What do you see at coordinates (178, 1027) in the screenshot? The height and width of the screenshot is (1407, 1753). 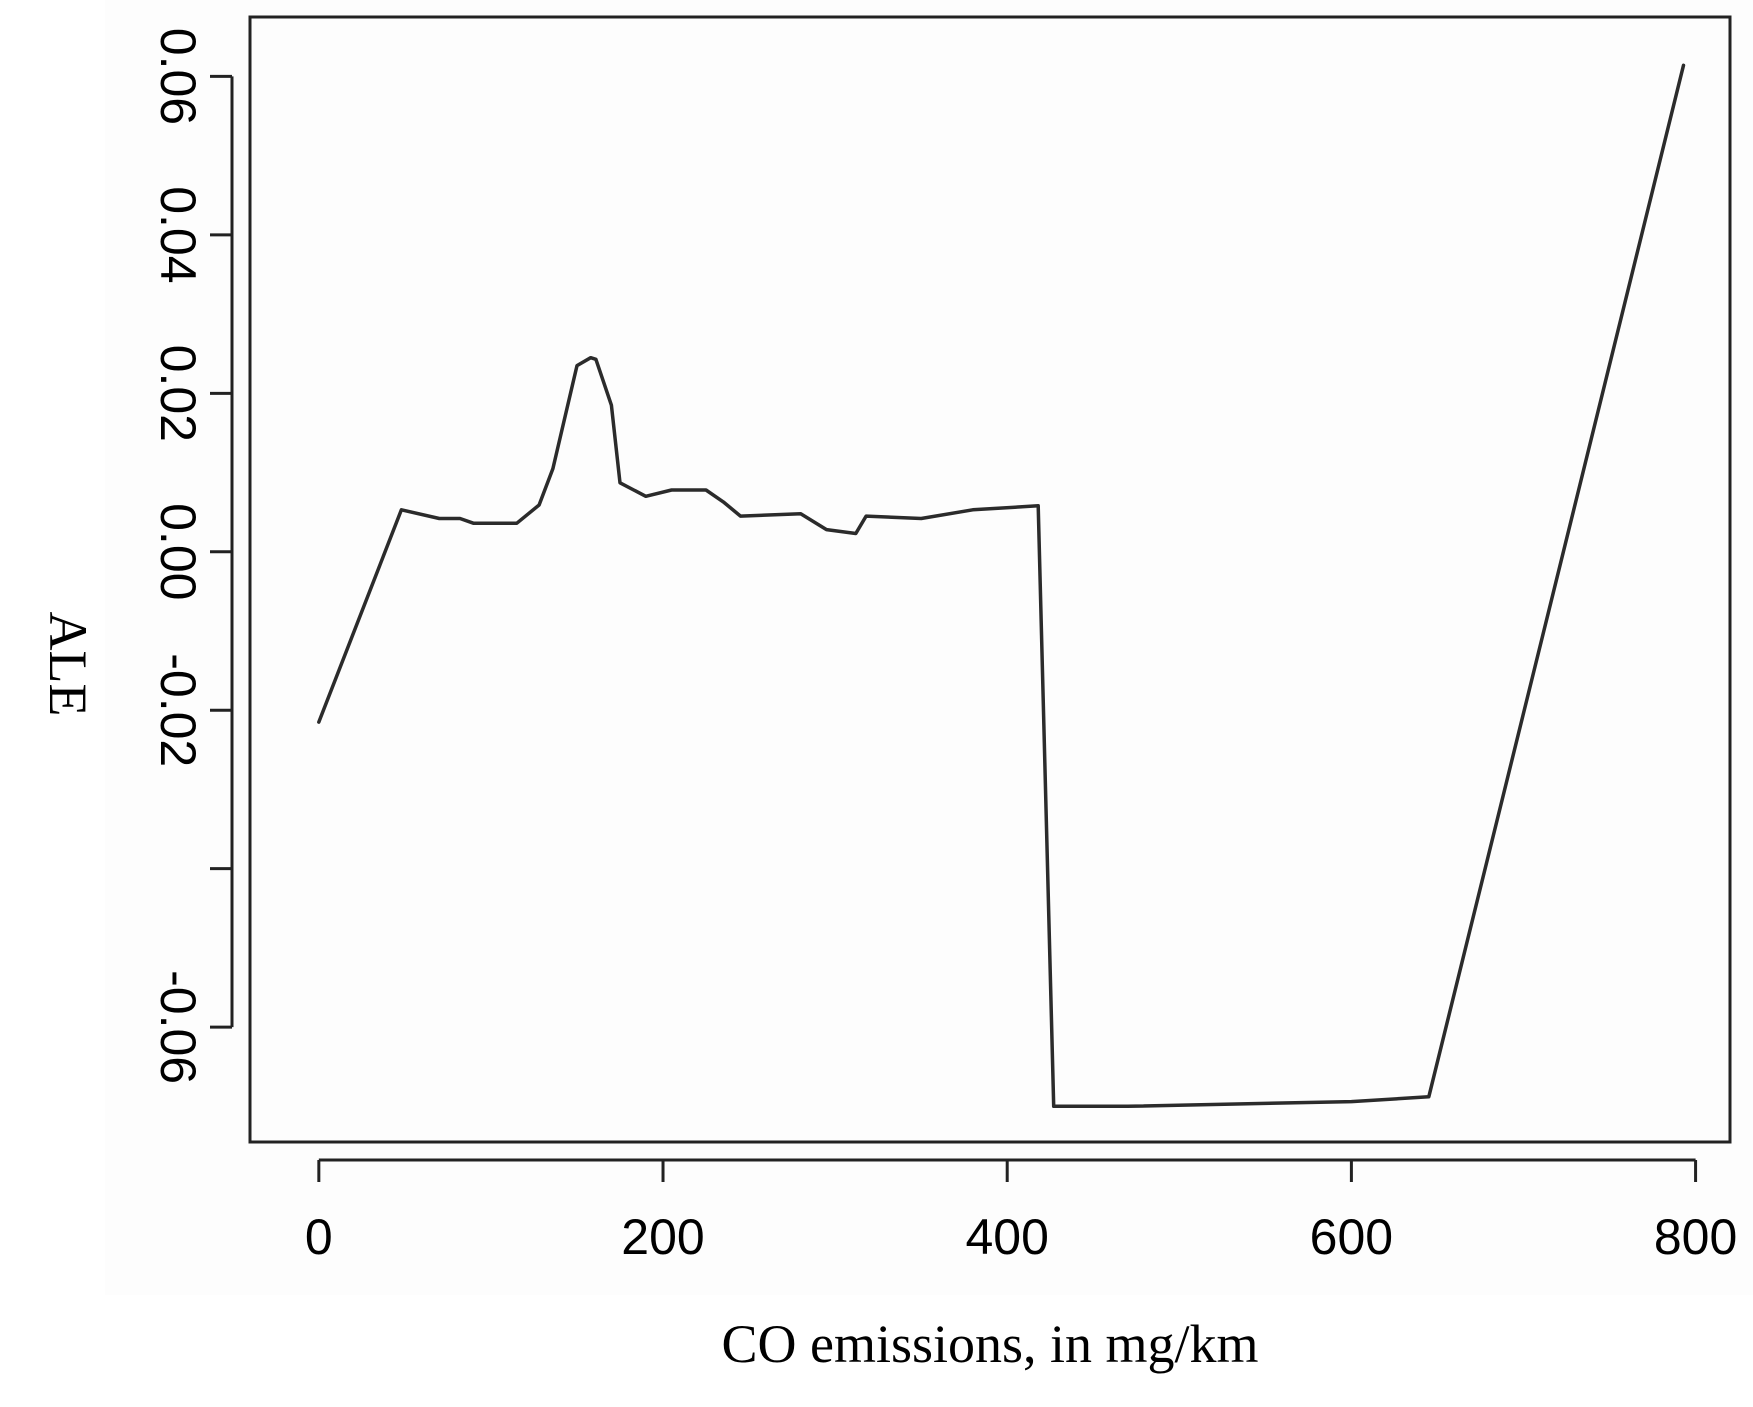 I see `y-tick-label: -0.06` at bounding box center [178, 1027].